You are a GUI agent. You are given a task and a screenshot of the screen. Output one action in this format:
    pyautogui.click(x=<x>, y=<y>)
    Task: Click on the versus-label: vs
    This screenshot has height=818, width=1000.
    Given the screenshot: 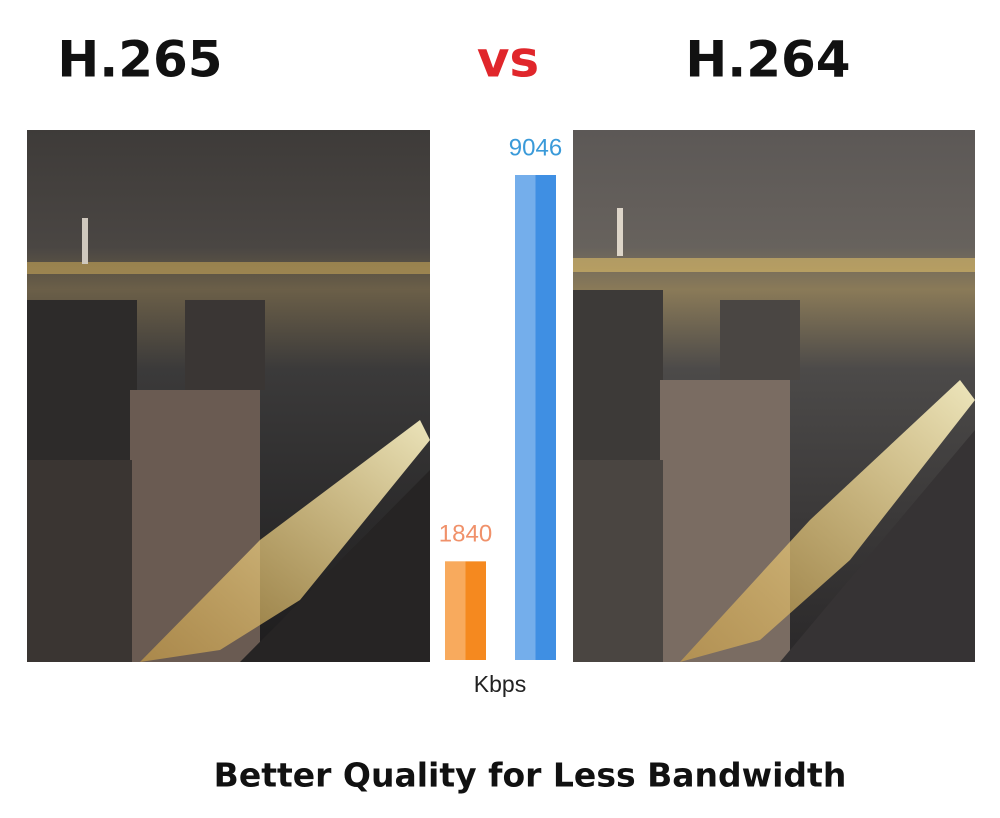 What is the action you would take?
    pyautogui.click(x=508, y=60)
    